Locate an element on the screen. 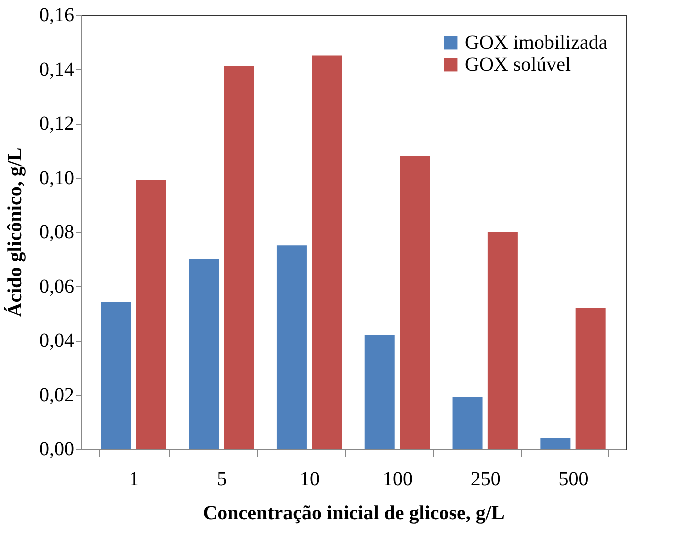 The image size is (685, 542). legend-label: GOX imobilizada is located at coordinates (536, 43).